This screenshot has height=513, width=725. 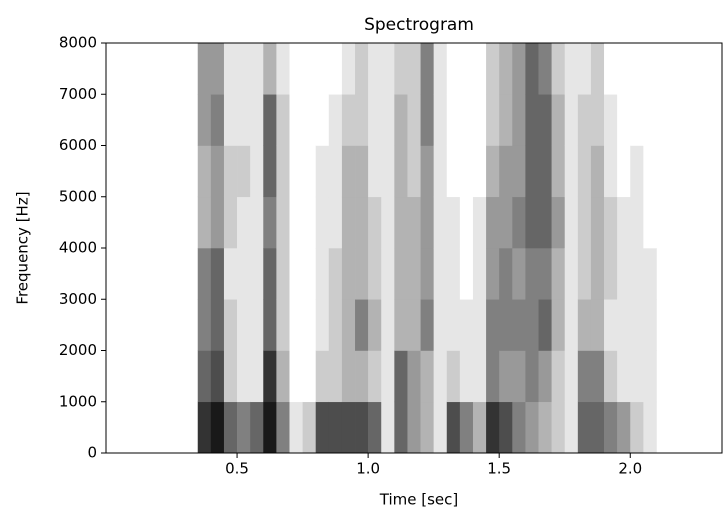 What do you see at coordinates (78, 401) in the screenshot?
I see `y-tick-label: 1000` at bounding box center [78, 401].